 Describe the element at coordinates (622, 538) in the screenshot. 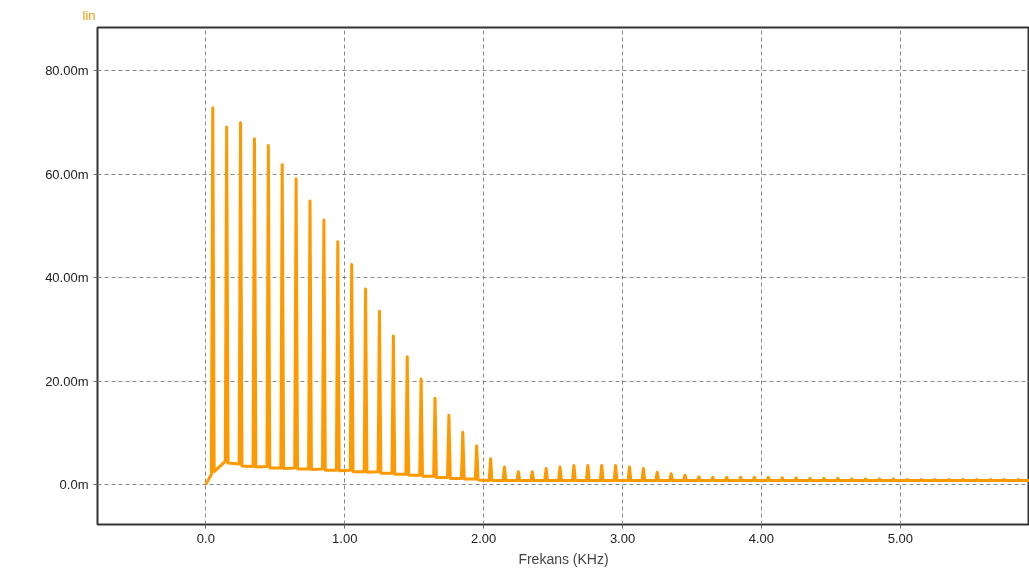

I see `x-tick-label: 3.00` at that location.